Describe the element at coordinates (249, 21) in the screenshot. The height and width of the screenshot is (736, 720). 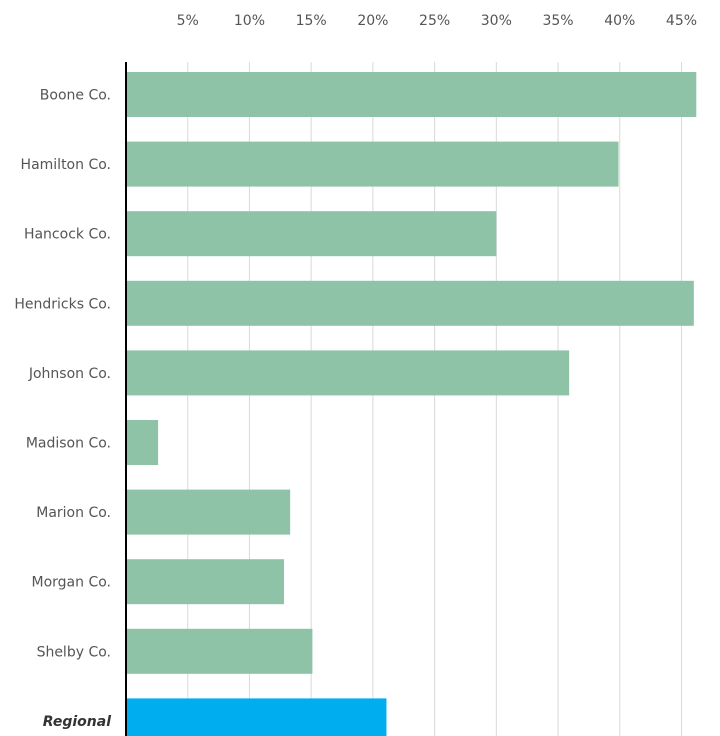
I see `x-tick-label: 10%` at that location.